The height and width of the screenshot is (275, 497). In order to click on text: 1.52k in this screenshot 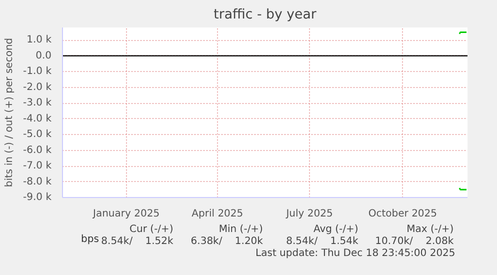, I will do `click(159, 241)`.